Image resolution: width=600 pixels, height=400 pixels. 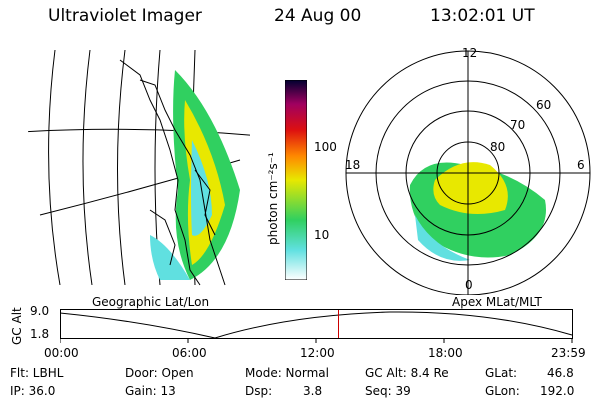 I want to click on altitude-curve, so click(x=316, y=325).